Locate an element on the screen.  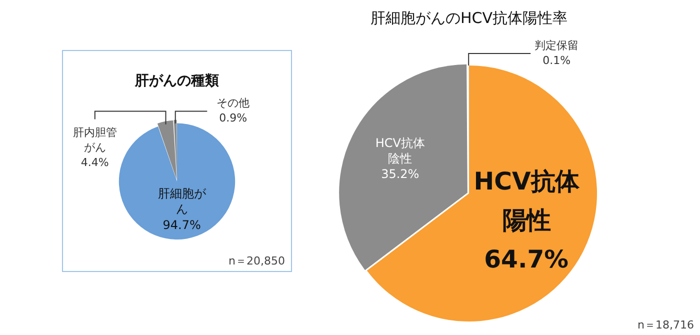
slice-label: 肝細胞がん is located at coordinates (182, 201).